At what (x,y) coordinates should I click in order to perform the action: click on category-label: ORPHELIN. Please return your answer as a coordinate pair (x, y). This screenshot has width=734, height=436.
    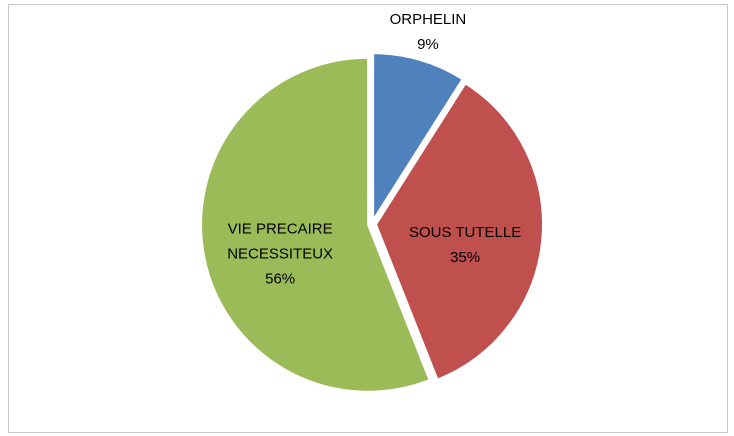
    Looking at the image, I should click on (428, 19).